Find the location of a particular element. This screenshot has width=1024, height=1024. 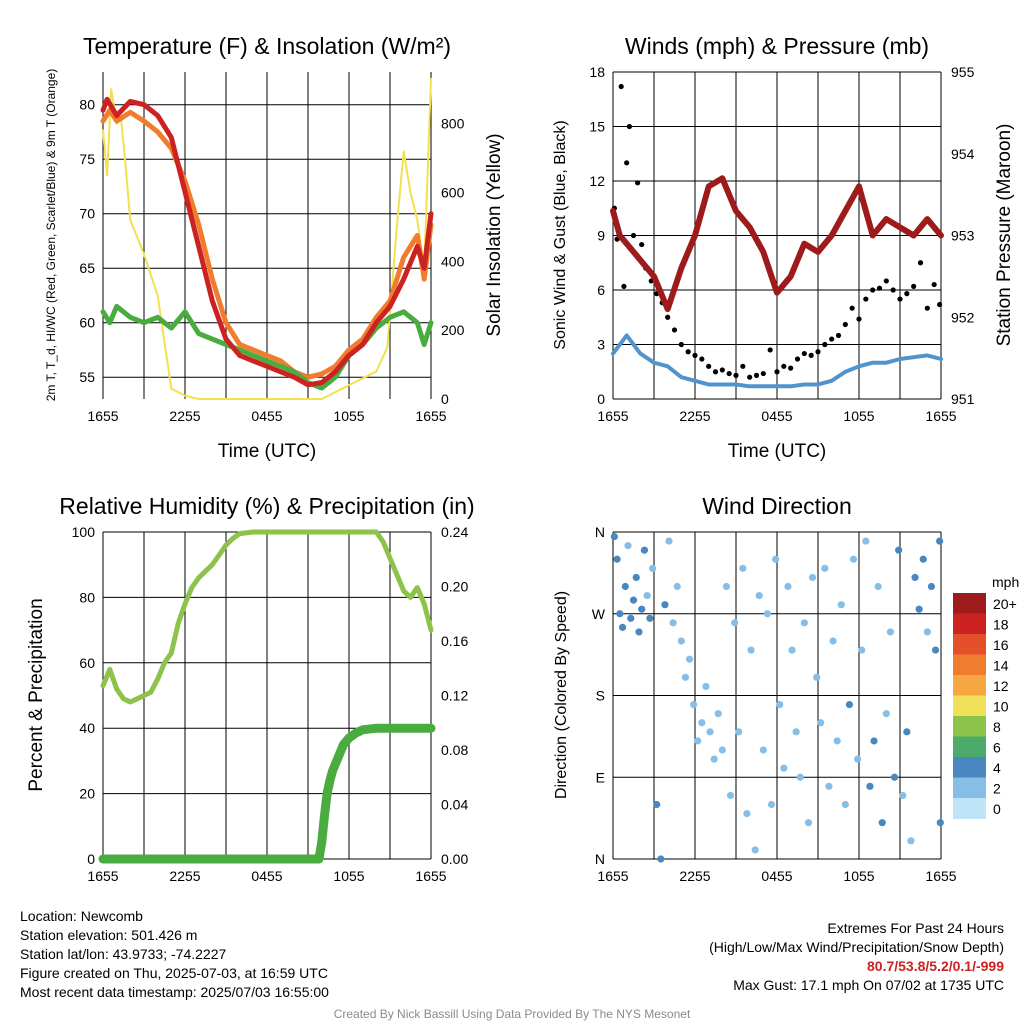

winds-right-tick-label: 951 is located at coordinates (963, 399).